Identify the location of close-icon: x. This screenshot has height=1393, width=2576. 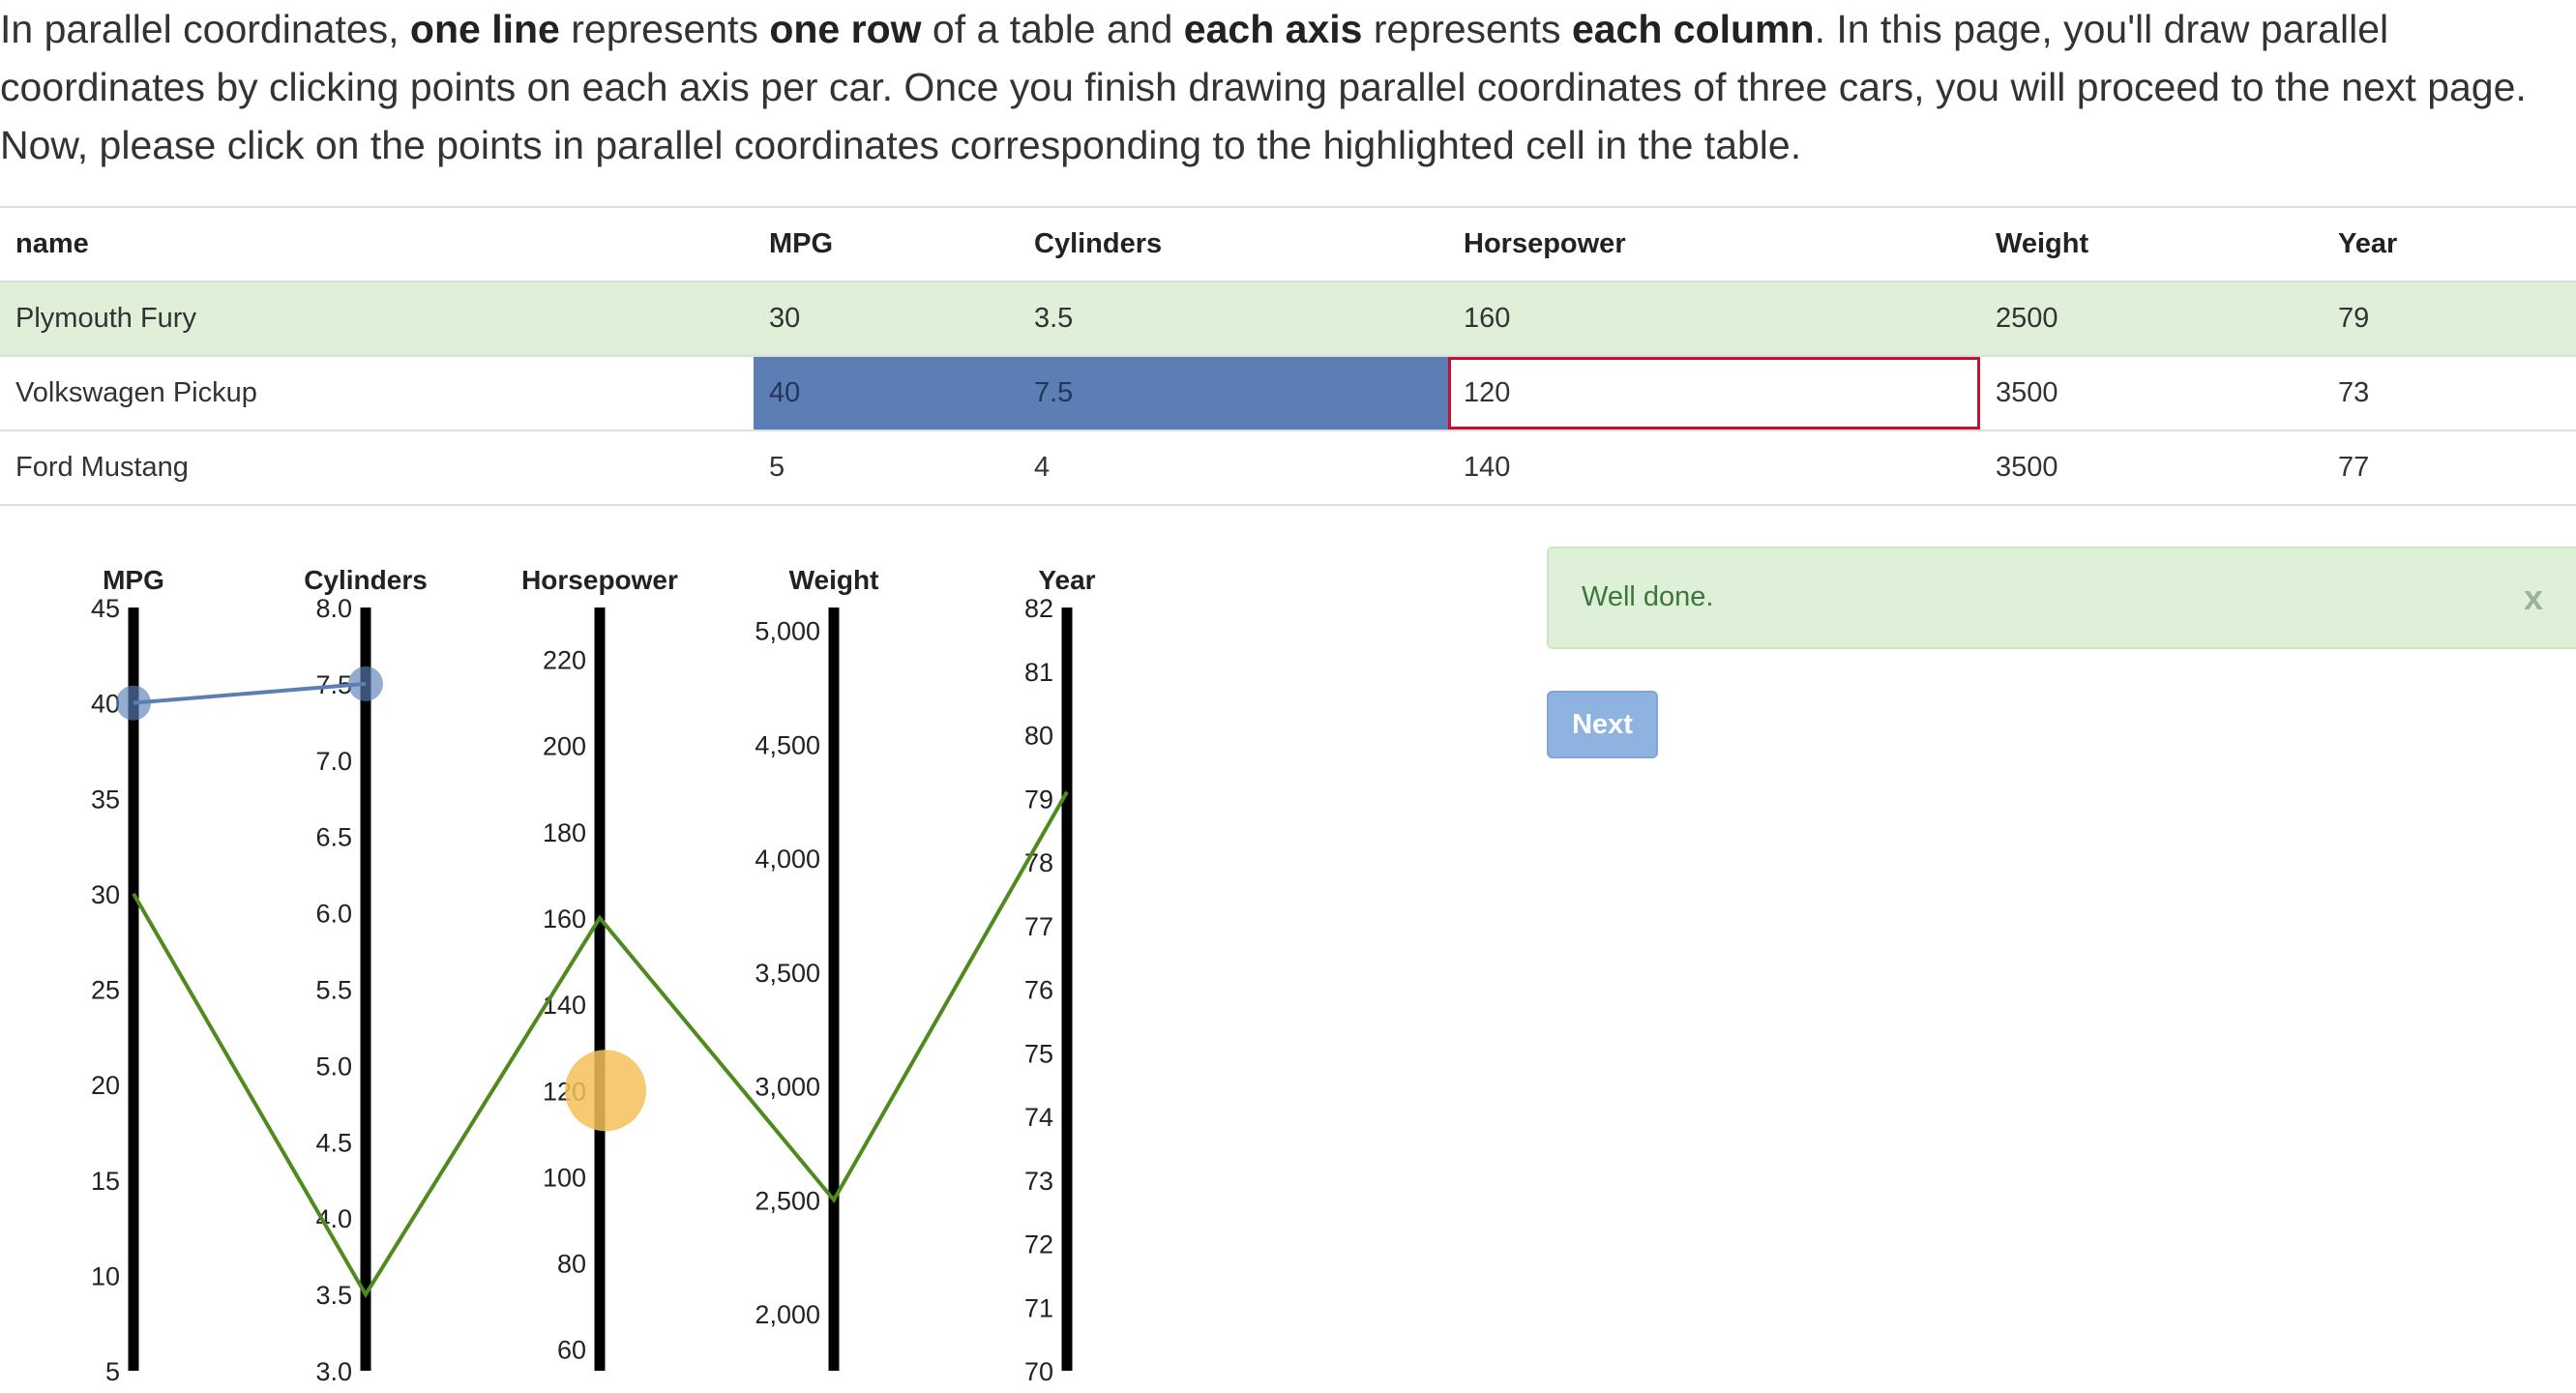
(2534, 597).